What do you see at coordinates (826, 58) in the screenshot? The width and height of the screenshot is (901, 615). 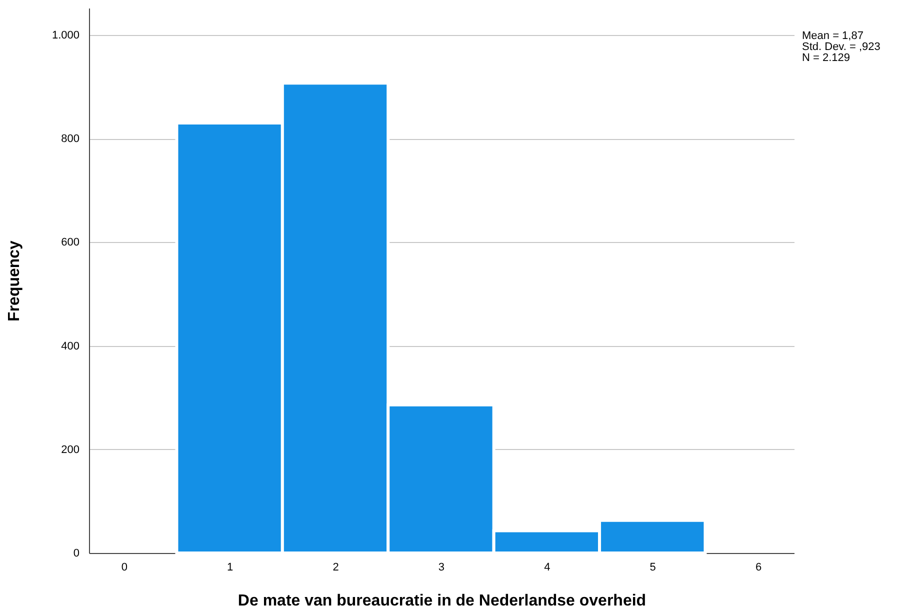 I see `text: N = 2.129` at bounding box center [826, 58].